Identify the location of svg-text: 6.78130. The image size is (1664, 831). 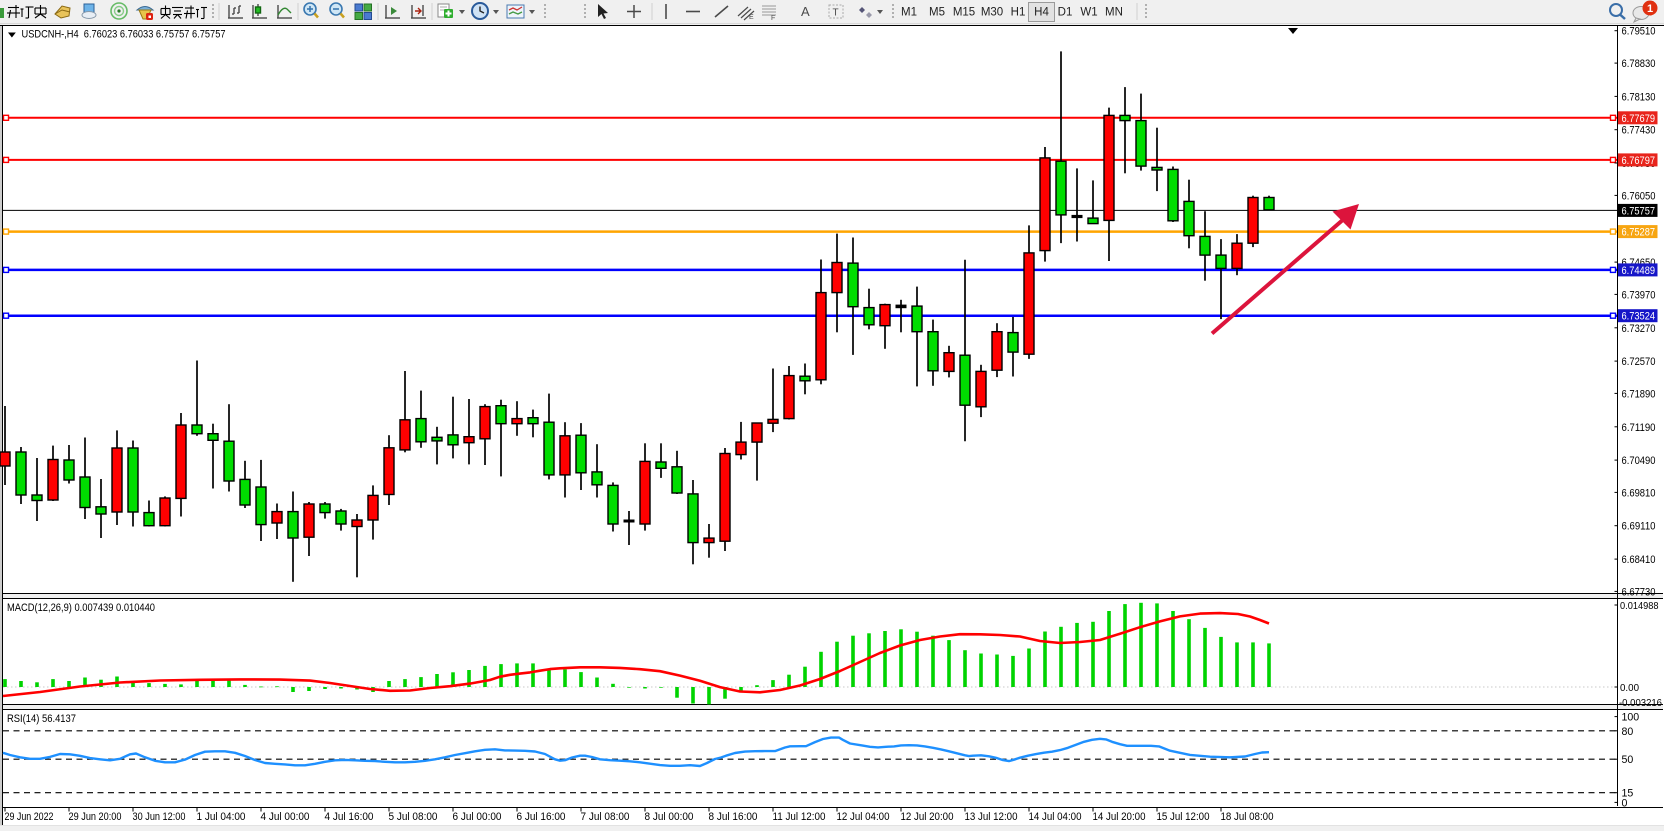
(1639, 97).